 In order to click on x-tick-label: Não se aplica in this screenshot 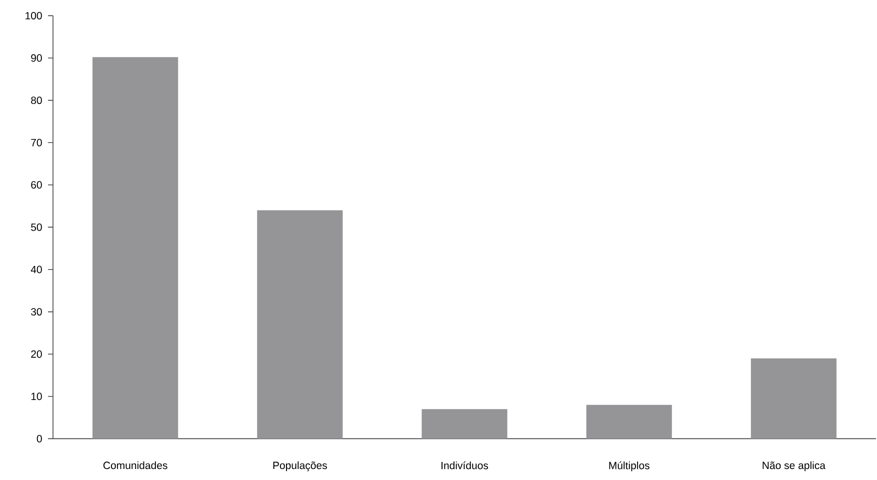, I will do `click(794, 466)`.